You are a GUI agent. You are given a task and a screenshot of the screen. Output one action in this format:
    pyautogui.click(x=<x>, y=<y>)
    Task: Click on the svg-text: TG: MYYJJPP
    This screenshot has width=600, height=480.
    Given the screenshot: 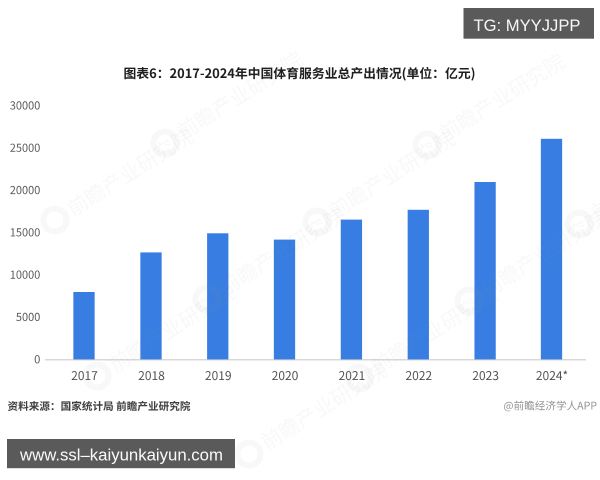 What is the action you would take?
    pyautogui.click(x=527, y=25)
    